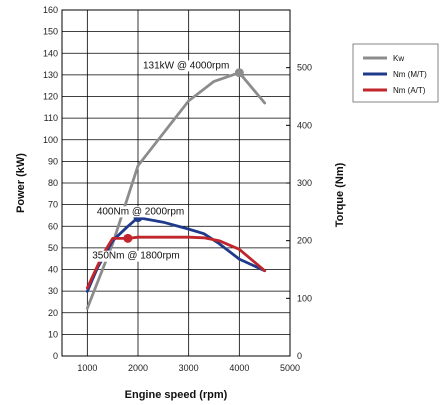 Image resolution: width=442 pixels, height=405 pixels. I want to click on y-axis-label: Power (kW), so click(21, 183).